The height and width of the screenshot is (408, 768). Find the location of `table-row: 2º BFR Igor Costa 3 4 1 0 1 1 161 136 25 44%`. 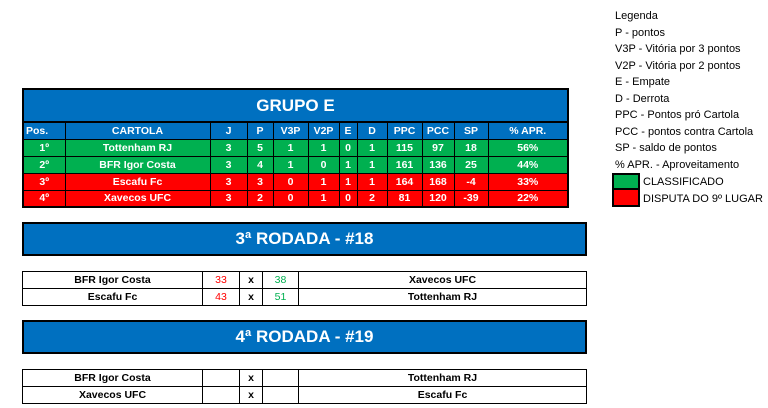

table-row: 2º BFR Igor Costa 3 4 1 0 1 1 161 136 25 44% is located at coordinates (295, 164).